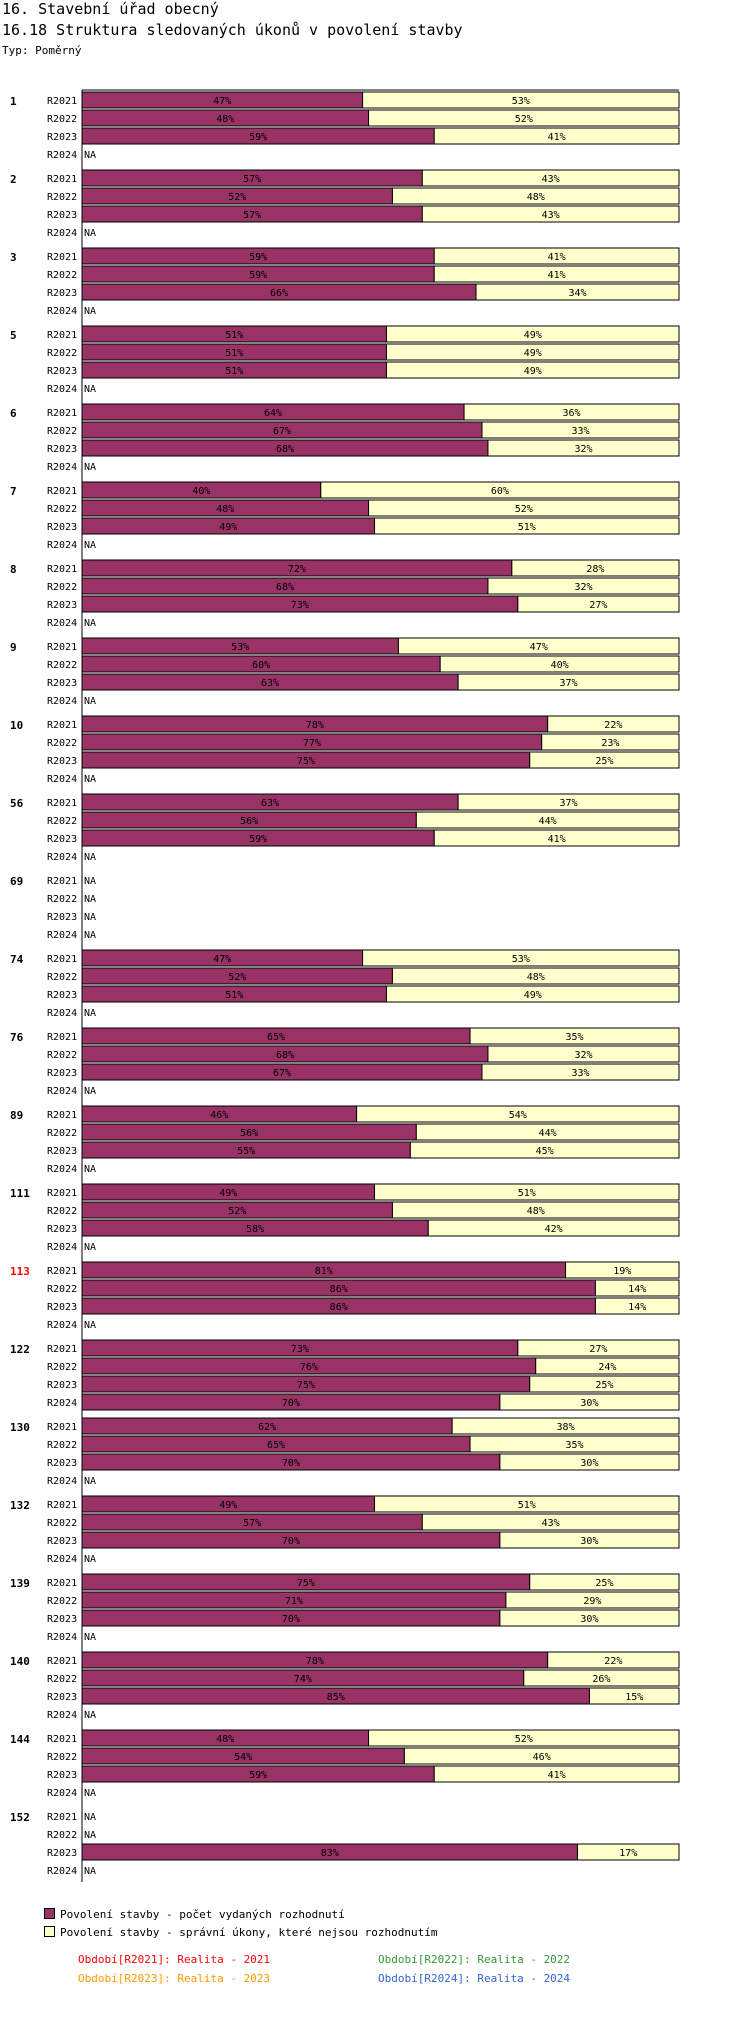 The width and height of the screenshot is (750, 2036). Describe the element at coordinates (607, 1367) in the screenshot. I see `value-label-other-122-R2022: 24%` at that location.